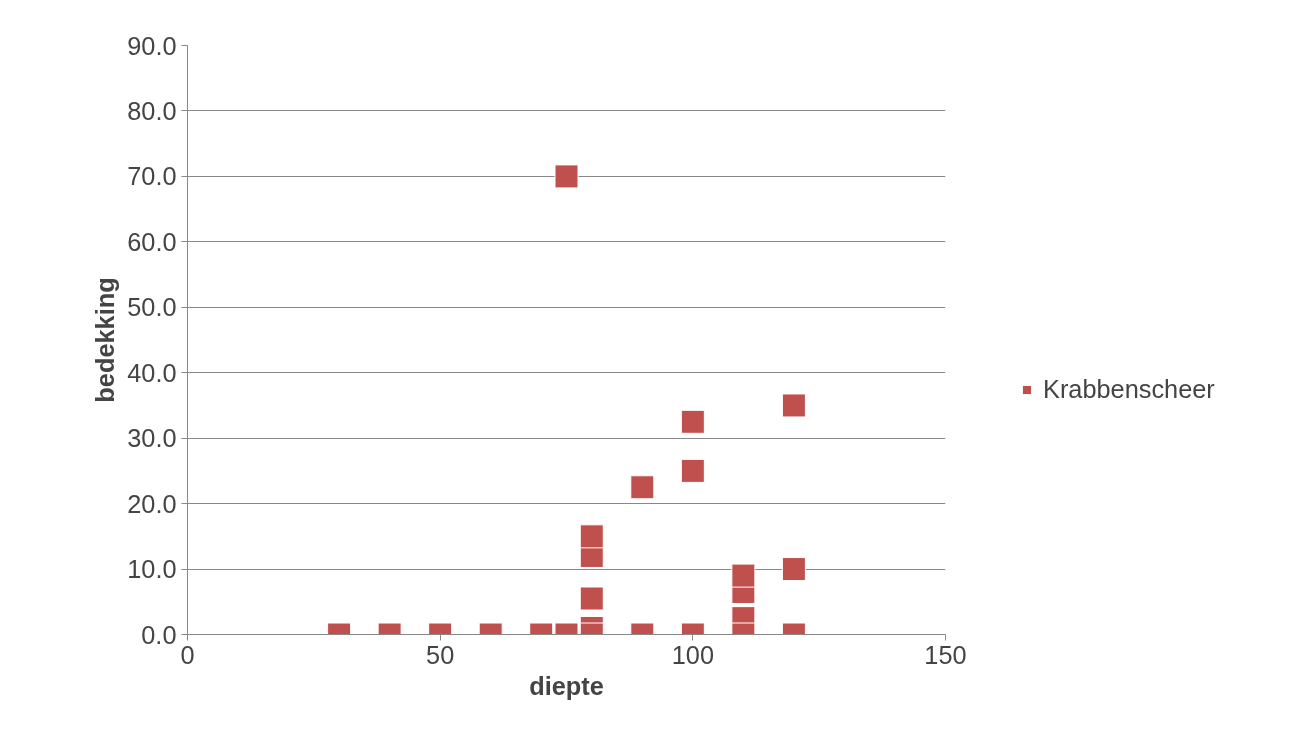 The image size is (1289, 756). What do you see at coordinates (152, 438) in the screenshot?
I see `y-tick-label: 30.0` at bounding box center [152, 438].